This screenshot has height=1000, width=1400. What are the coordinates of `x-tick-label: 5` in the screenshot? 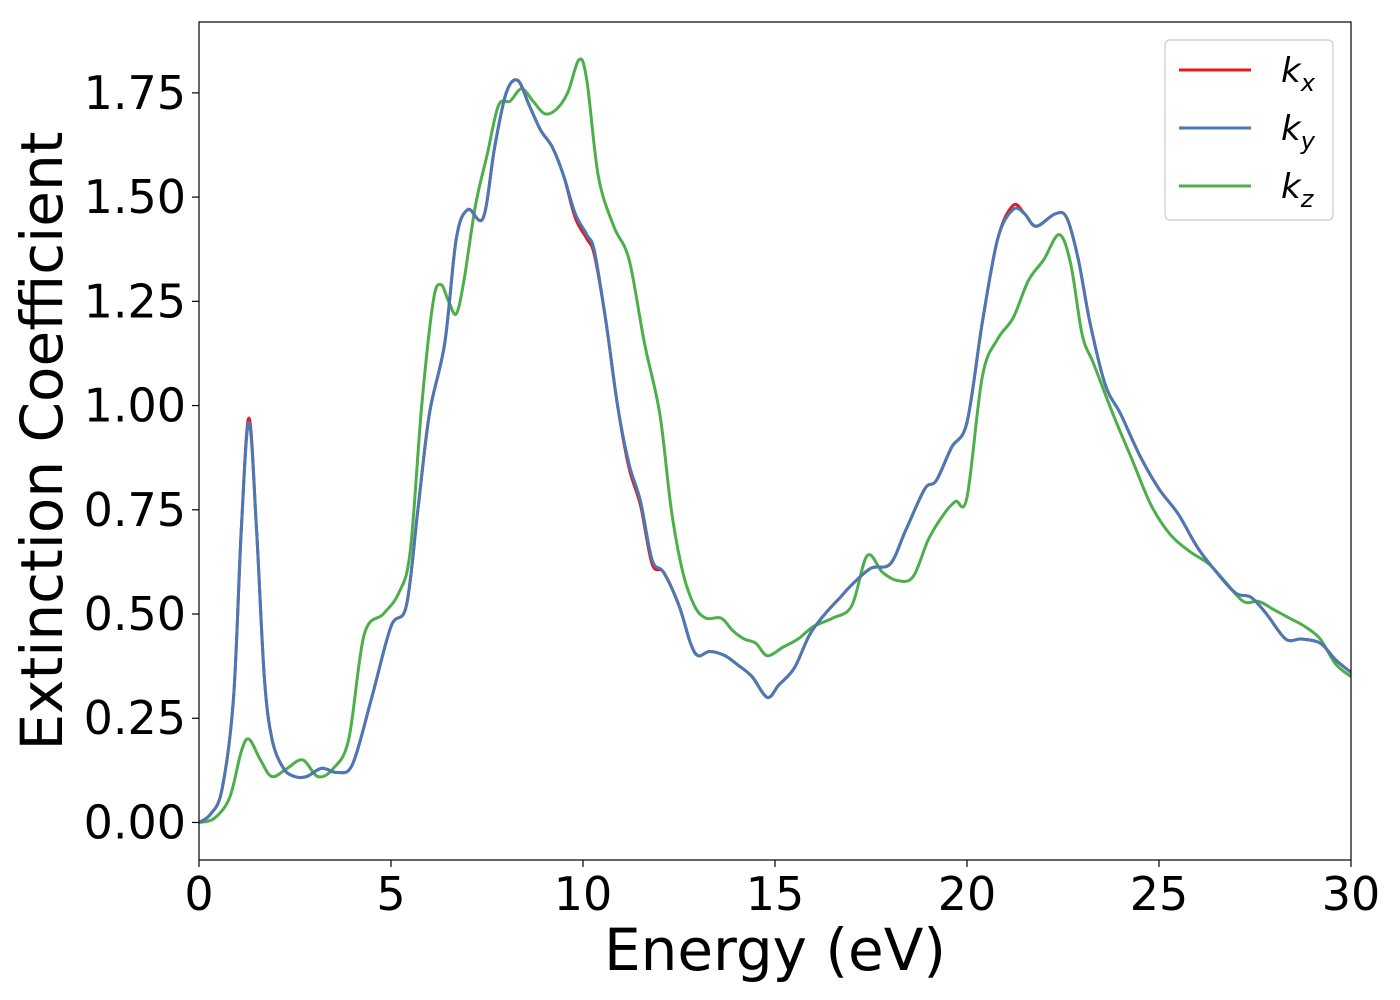 It's located at (390, 894).